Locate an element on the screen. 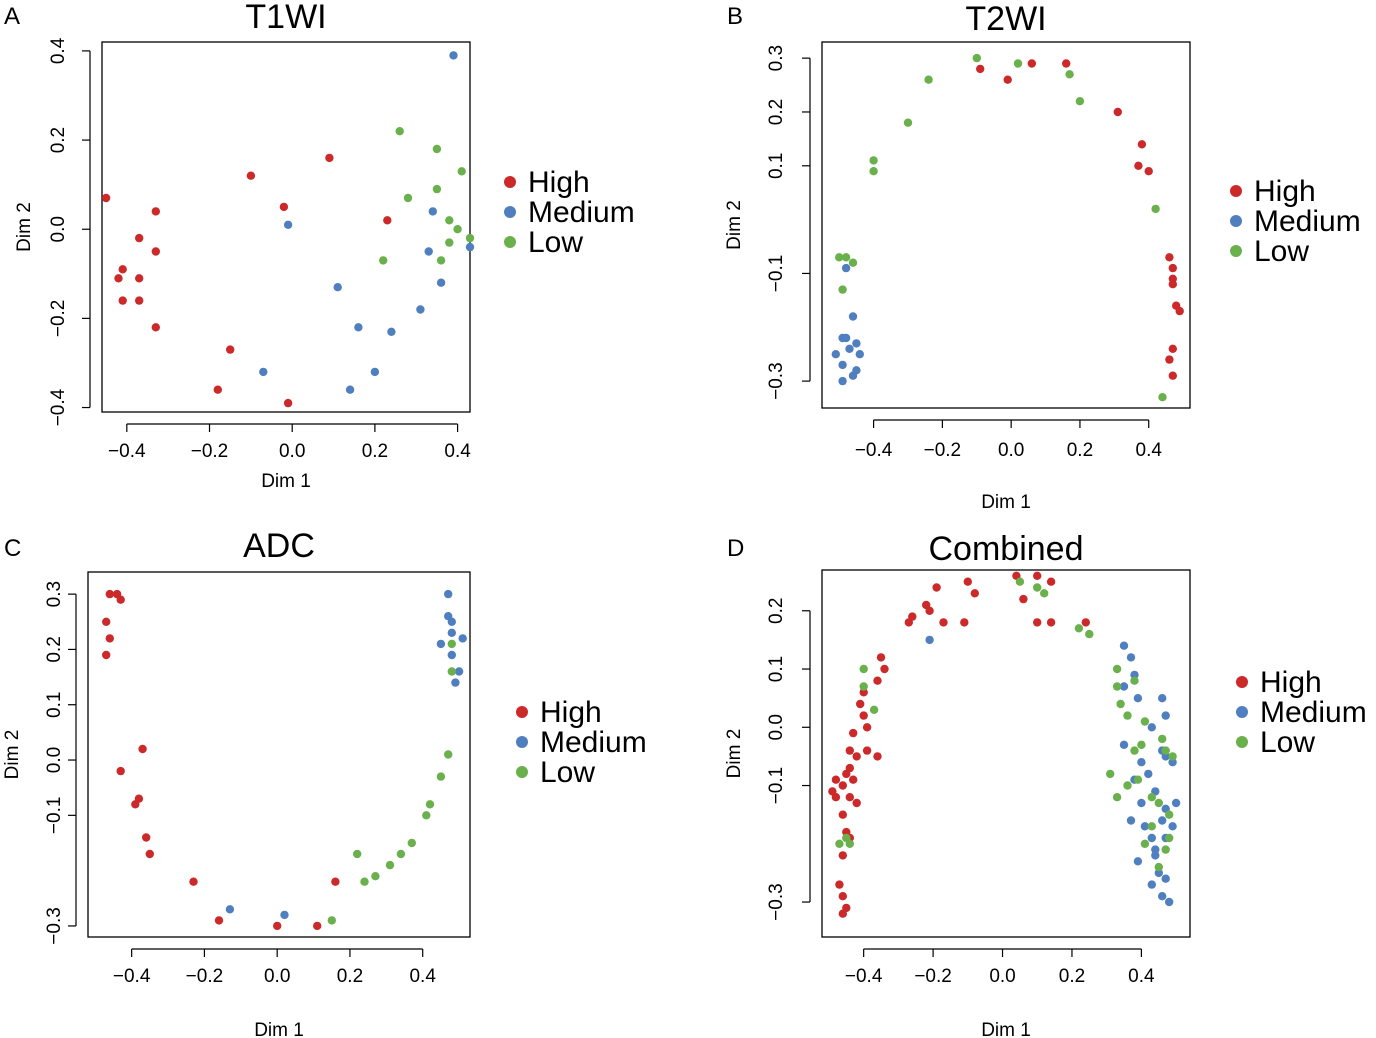 The width and height of the screenshot is (1376, 1038). chart-title: Combined is located at coordinates (1006, 549).